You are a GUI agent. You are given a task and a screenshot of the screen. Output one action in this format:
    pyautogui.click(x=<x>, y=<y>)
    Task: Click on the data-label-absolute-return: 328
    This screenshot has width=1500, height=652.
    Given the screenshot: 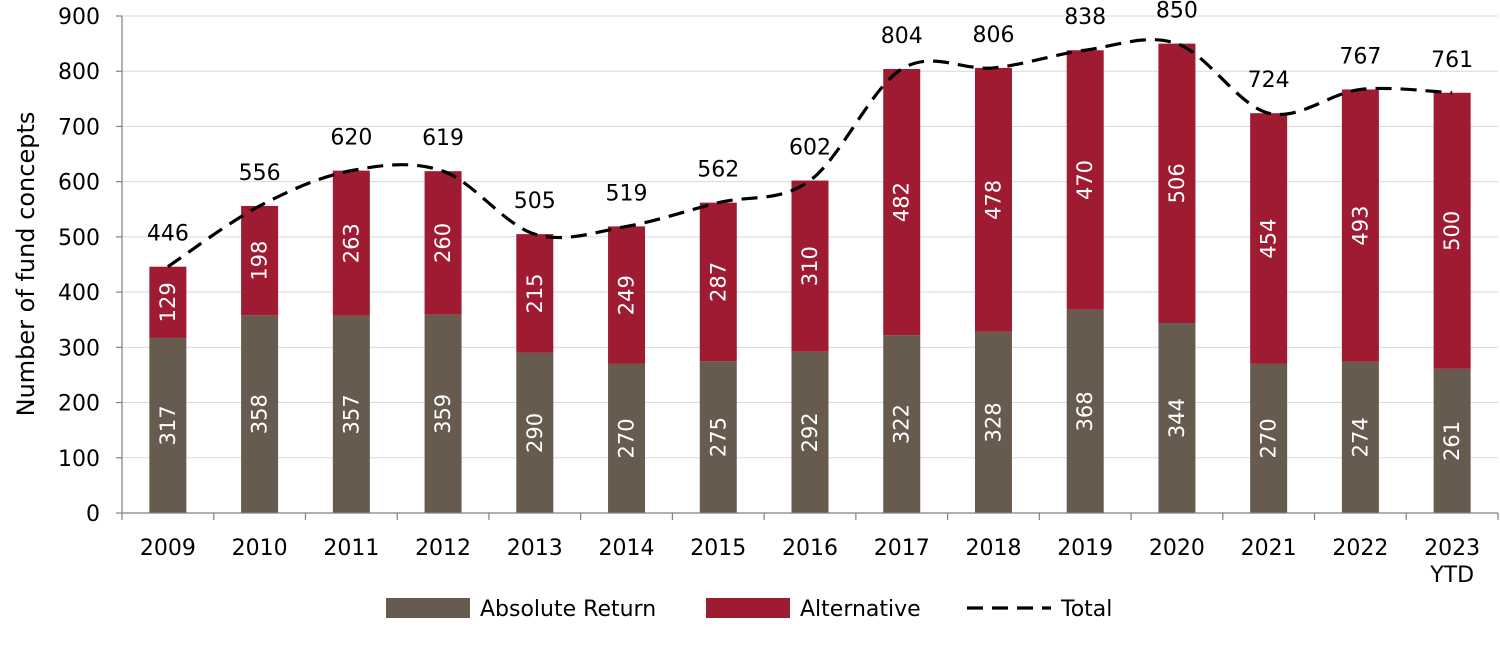 What is the action you would take?
    pyautogui.click(x=993, y=422)
    